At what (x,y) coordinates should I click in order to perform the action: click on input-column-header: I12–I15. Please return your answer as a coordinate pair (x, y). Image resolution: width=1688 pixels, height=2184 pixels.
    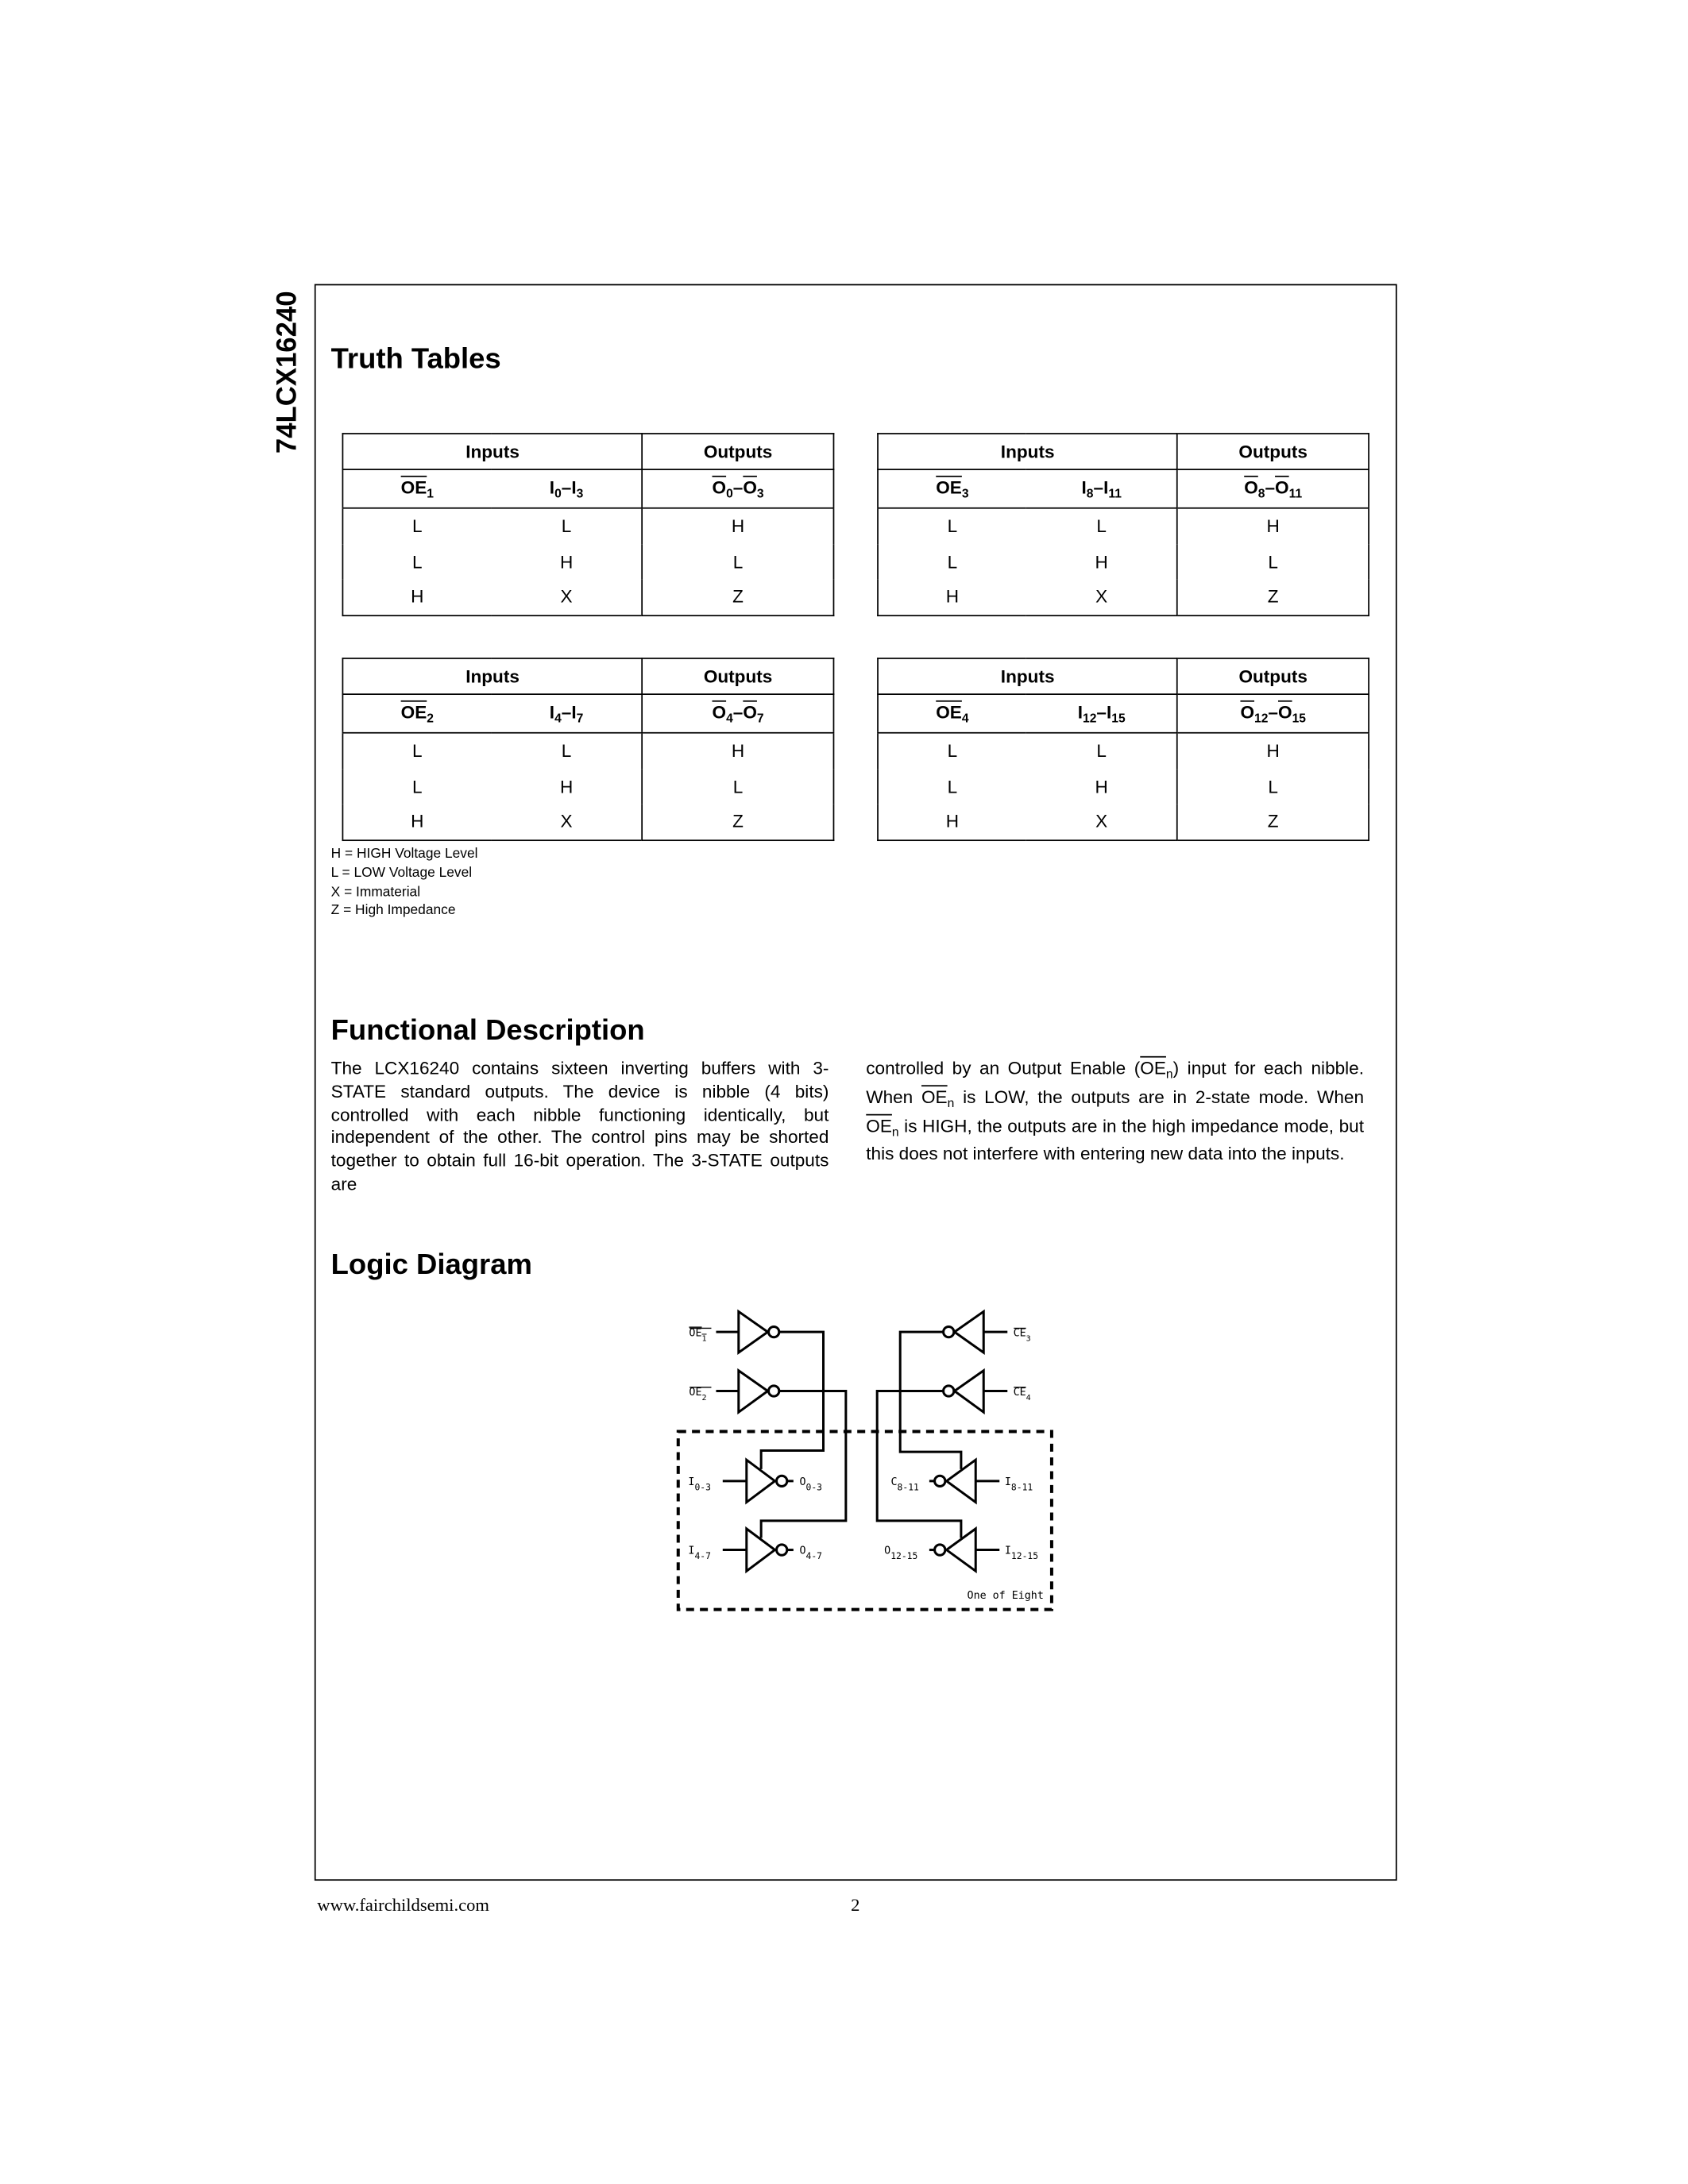
    Looking at the image, I should click on (1102, 714).